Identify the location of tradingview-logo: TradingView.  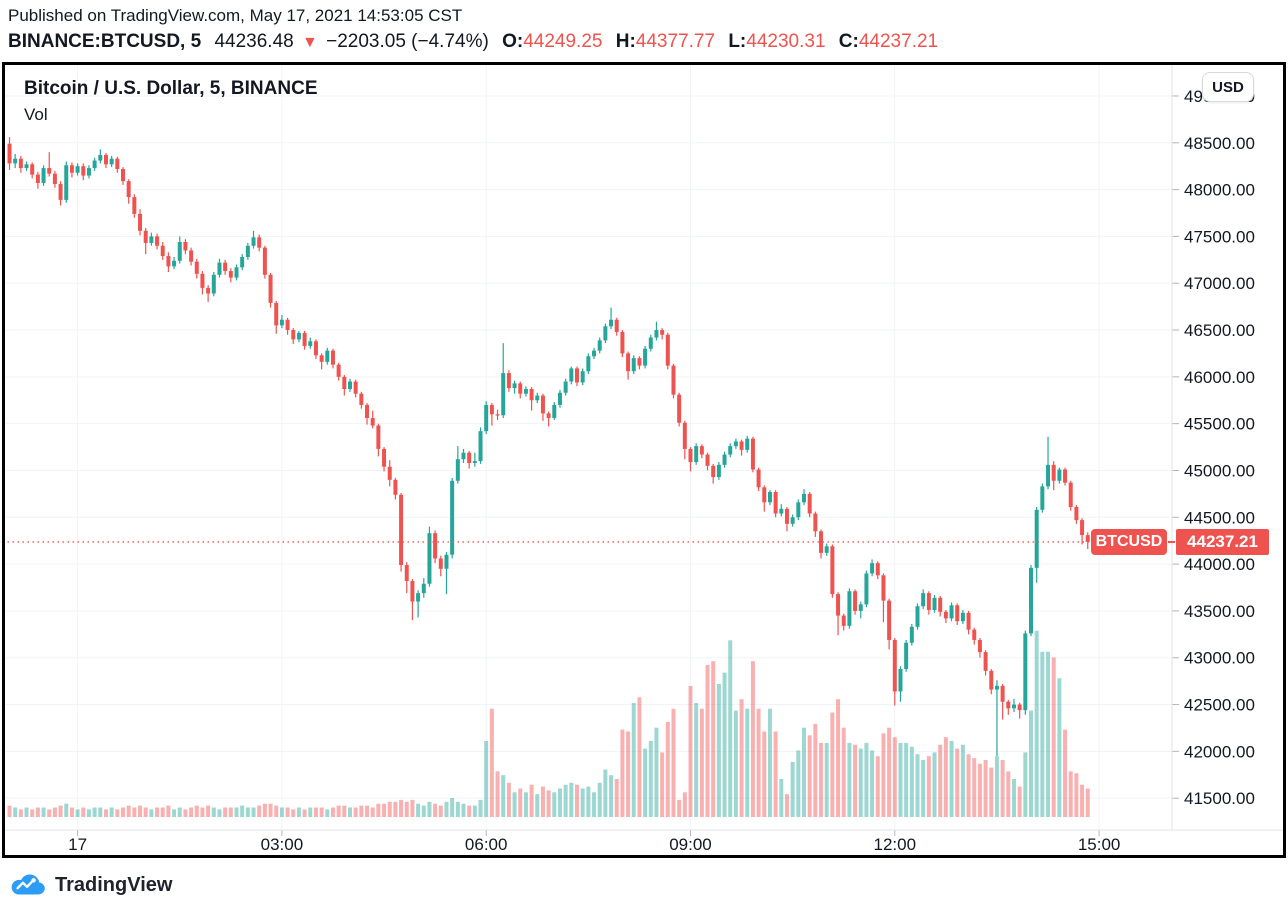
(90, 885).